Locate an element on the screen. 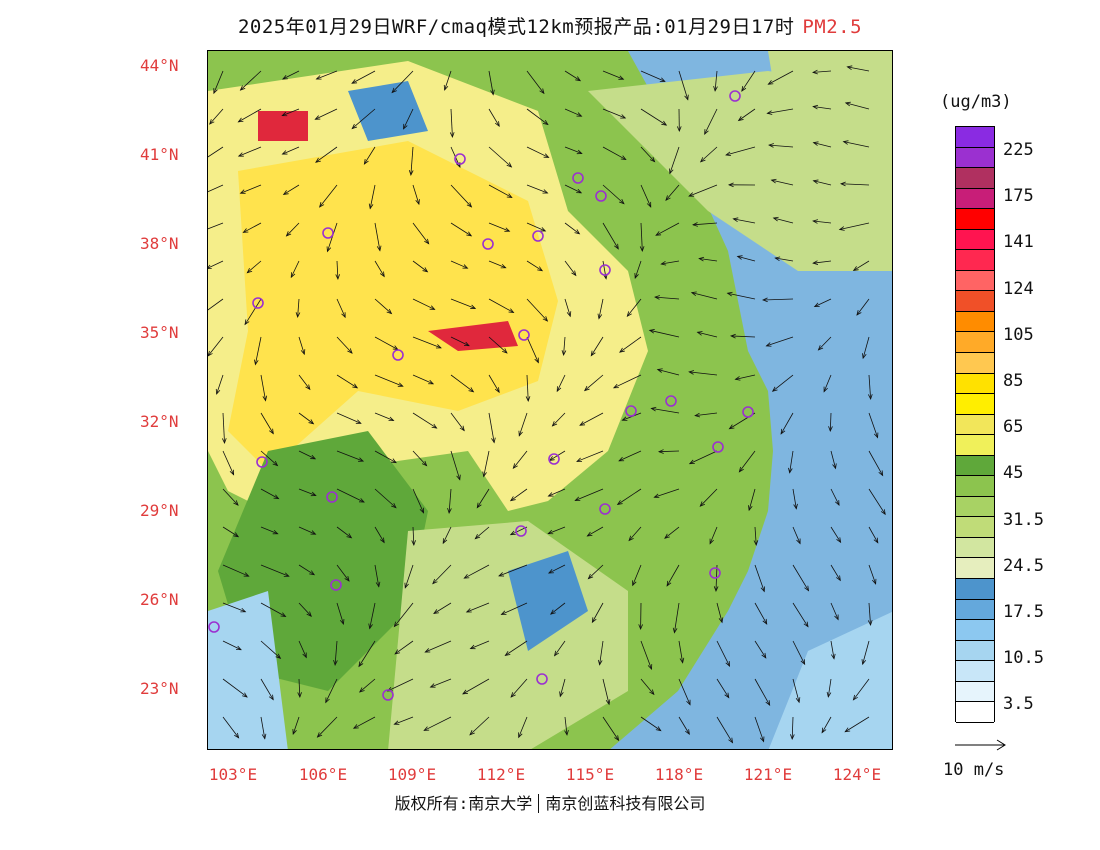 This screenshot has width=1100, height=850. lat-label: 23°N is located at coordinates (159, 688).